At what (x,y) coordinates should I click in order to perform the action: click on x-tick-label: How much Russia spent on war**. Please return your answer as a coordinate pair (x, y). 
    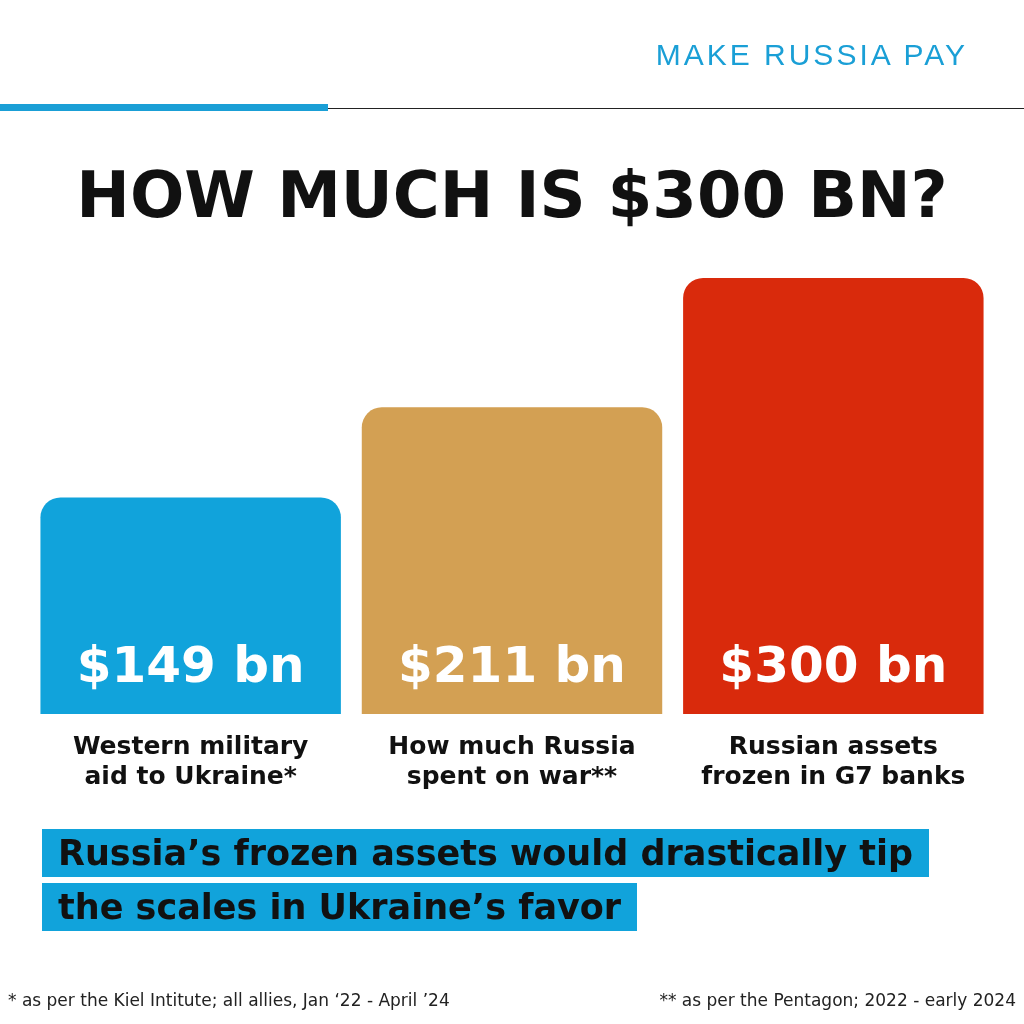
    Looking at the image, I should click on (512, 760).